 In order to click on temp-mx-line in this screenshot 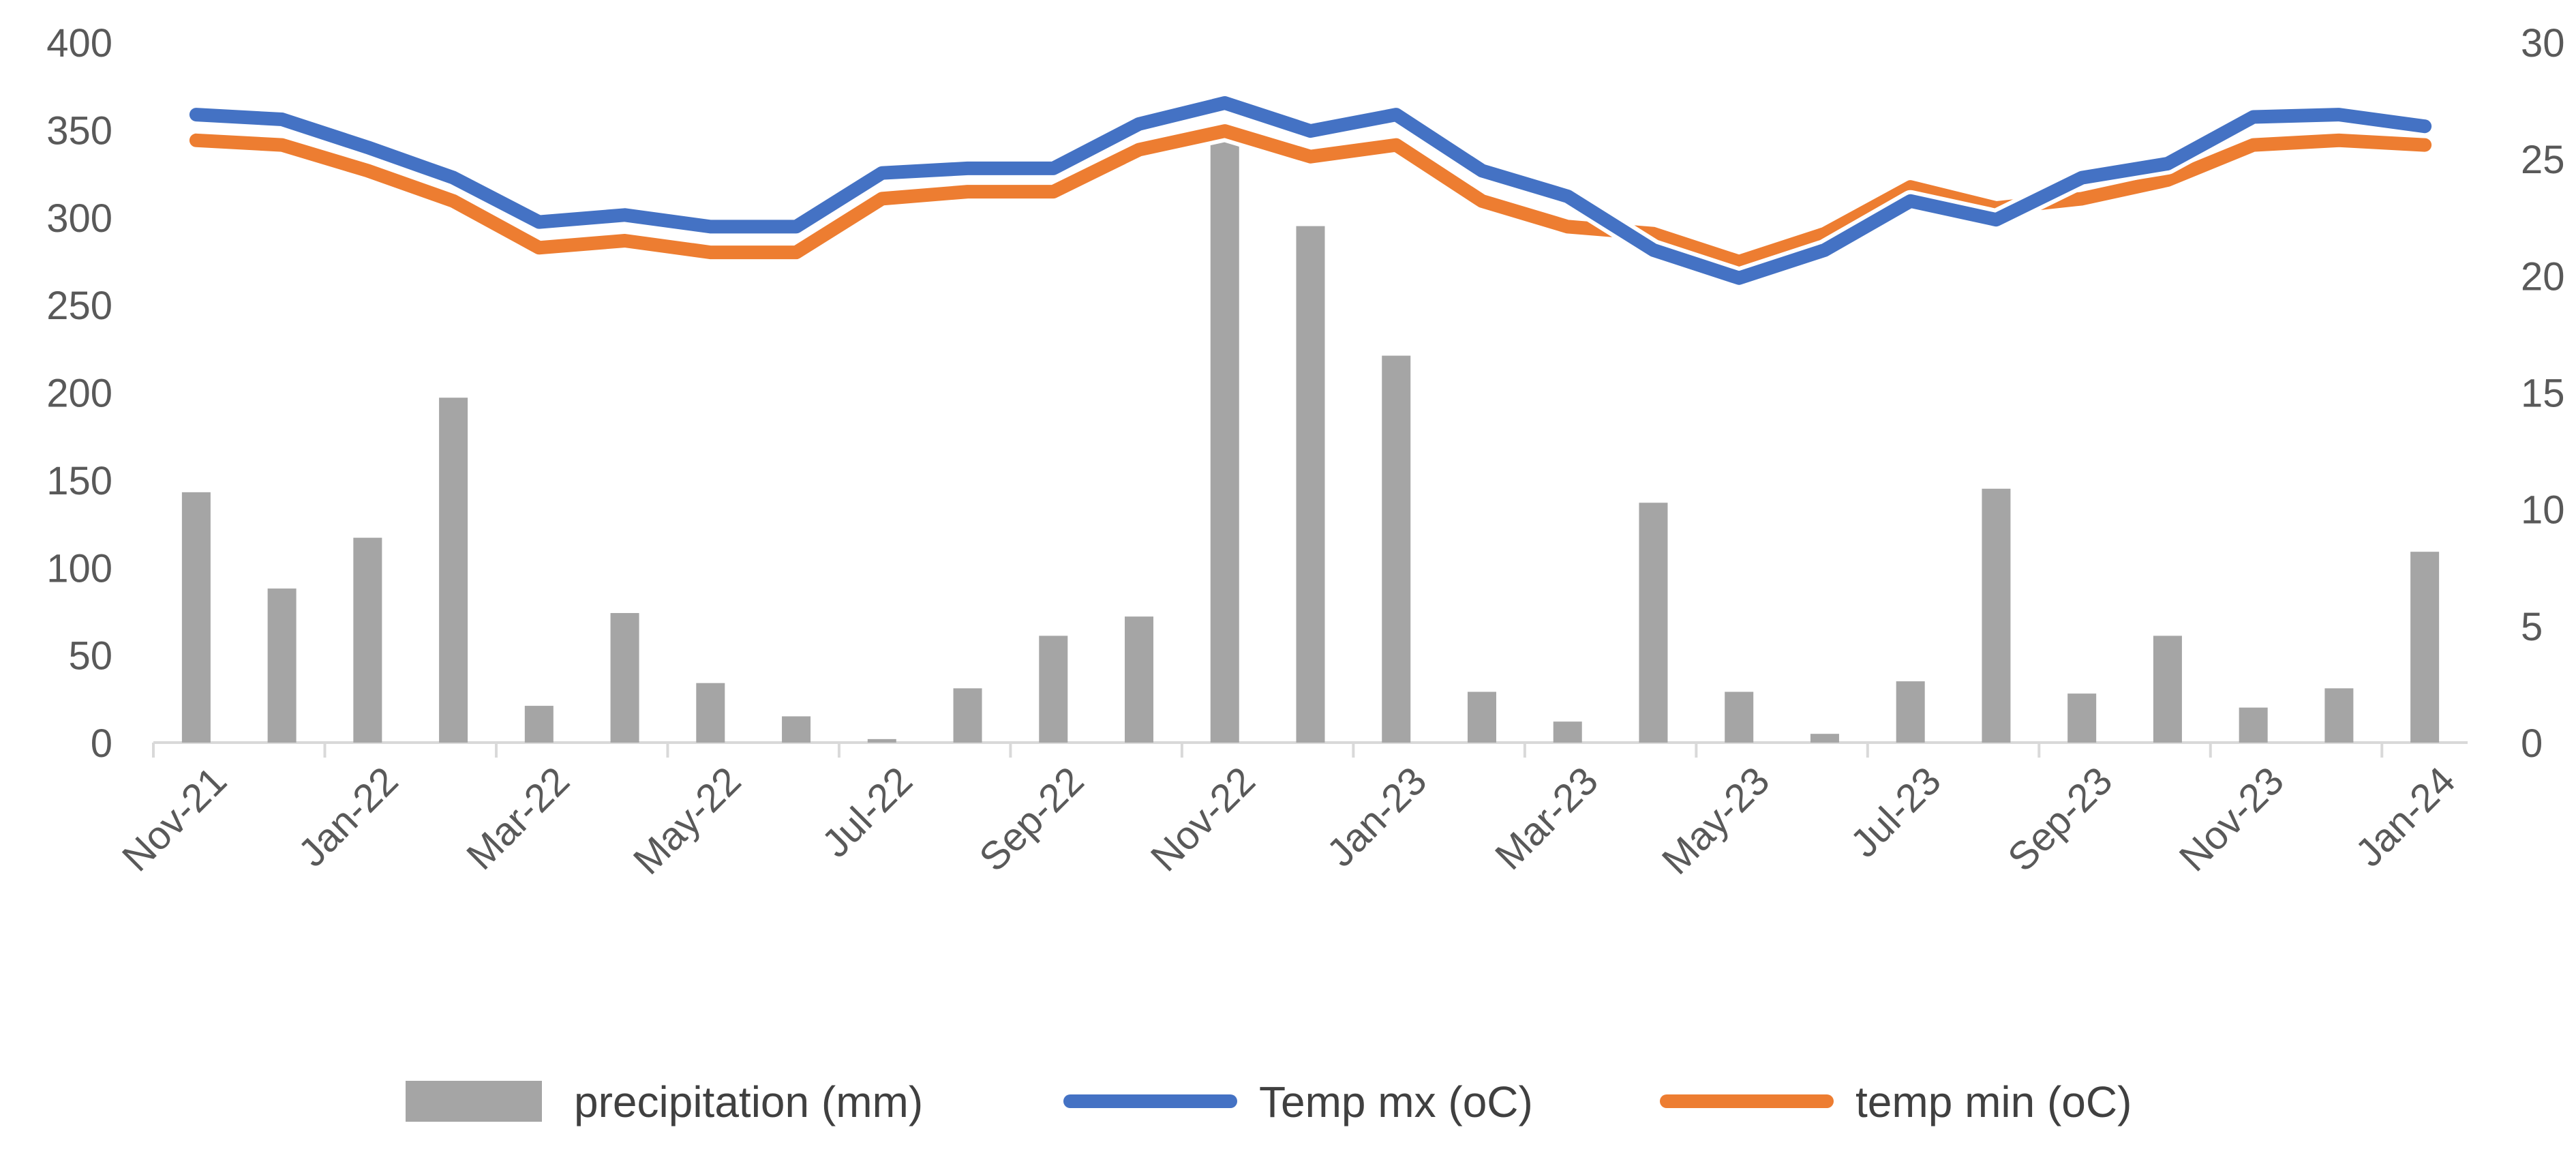, I will do `click(1311, 190)`.